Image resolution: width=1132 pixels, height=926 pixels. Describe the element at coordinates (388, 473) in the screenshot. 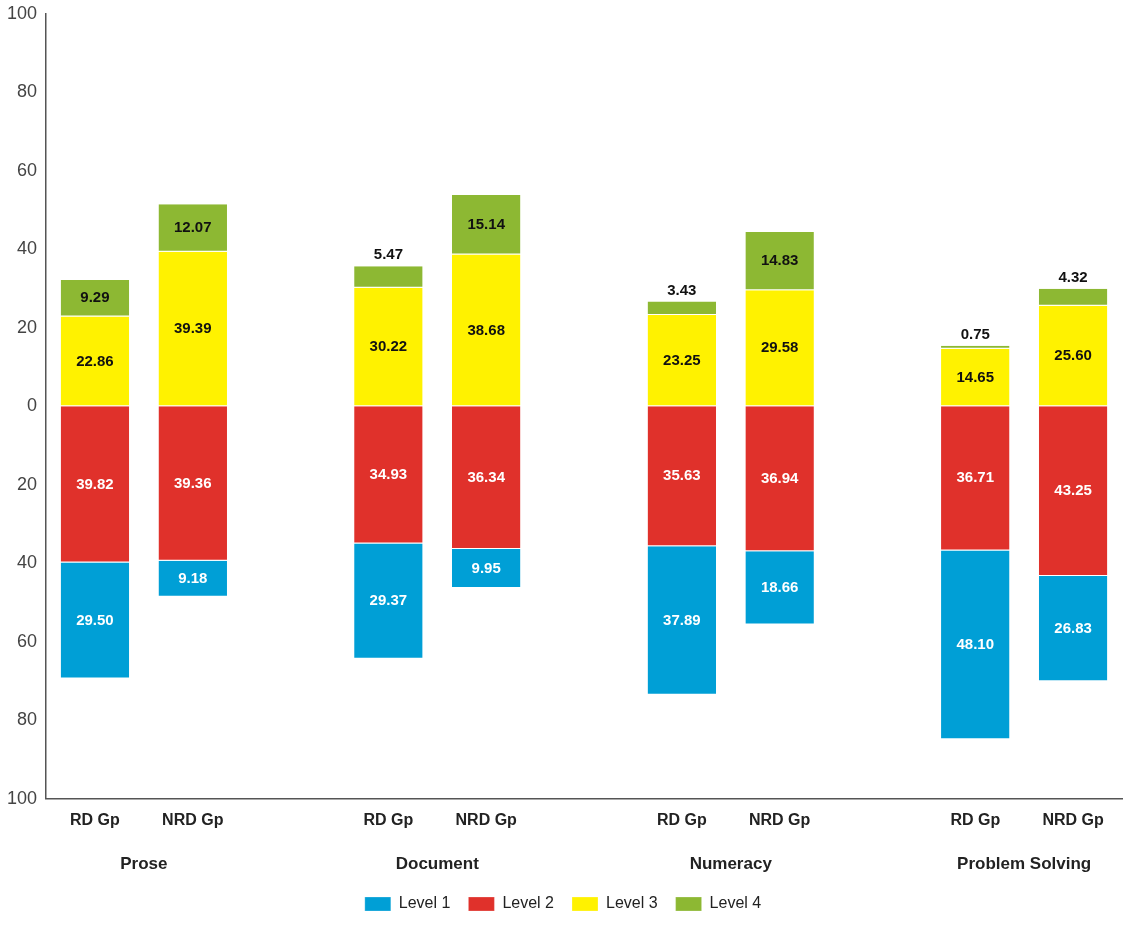

I see `data-label: 34.93` at that location.